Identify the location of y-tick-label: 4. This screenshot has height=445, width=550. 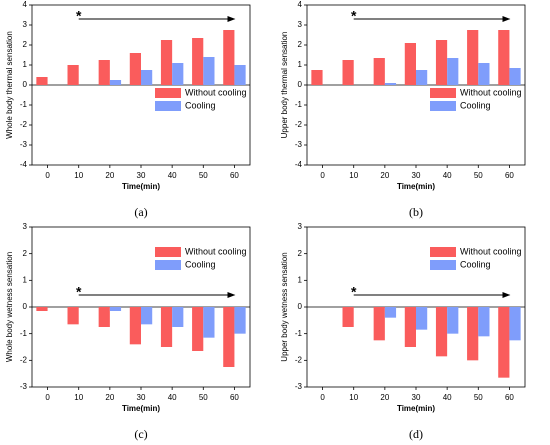
(300, 4).